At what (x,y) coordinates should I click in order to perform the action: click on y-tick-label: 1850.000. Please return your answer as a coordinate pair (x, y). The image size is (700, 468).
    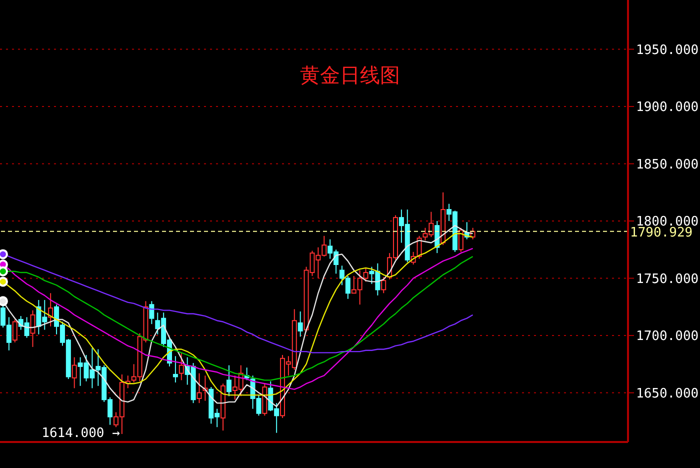
    Looking at the image, I should click on (667, 164).